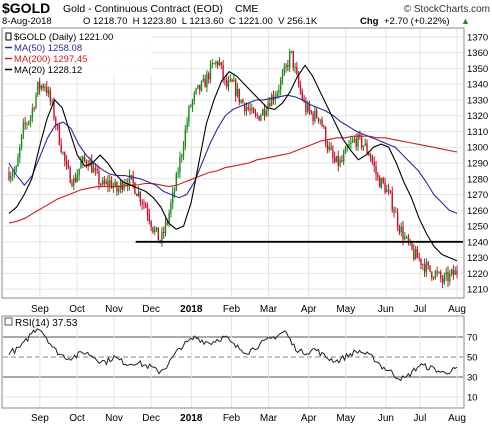 This screenshot has height=426, width=492. Describe the element at coordinates (232, 309) in the screenshot. I see `time-tick-label: Feb` at that location.